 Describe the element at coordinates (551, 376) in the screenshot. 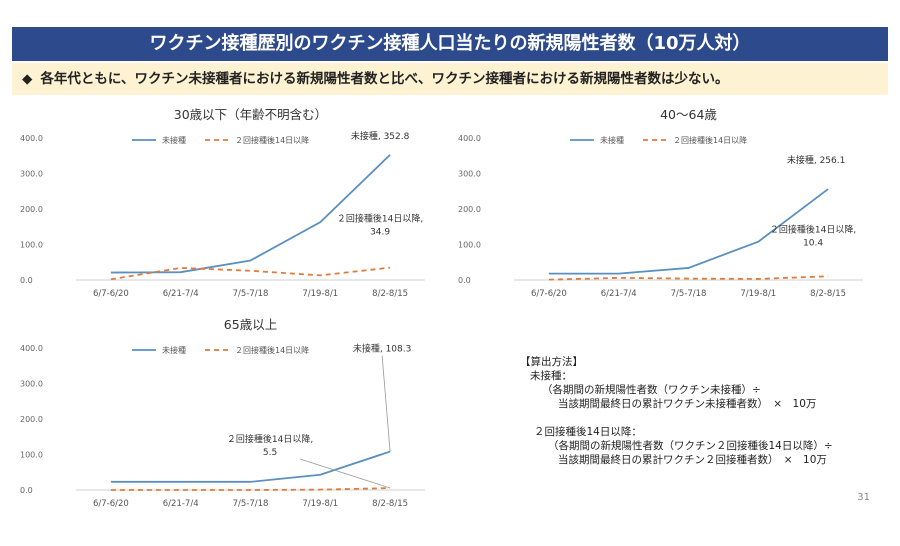

I see `method-unvax-label: 未接種：` at that location.